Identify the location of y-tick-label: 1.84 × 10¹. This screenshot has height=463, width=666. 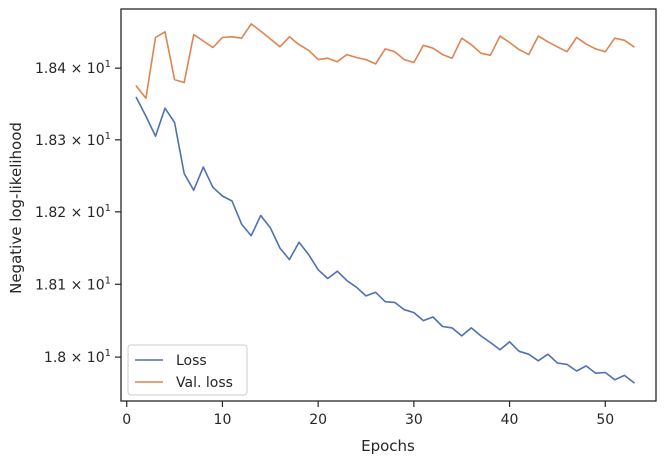
(73, 68).